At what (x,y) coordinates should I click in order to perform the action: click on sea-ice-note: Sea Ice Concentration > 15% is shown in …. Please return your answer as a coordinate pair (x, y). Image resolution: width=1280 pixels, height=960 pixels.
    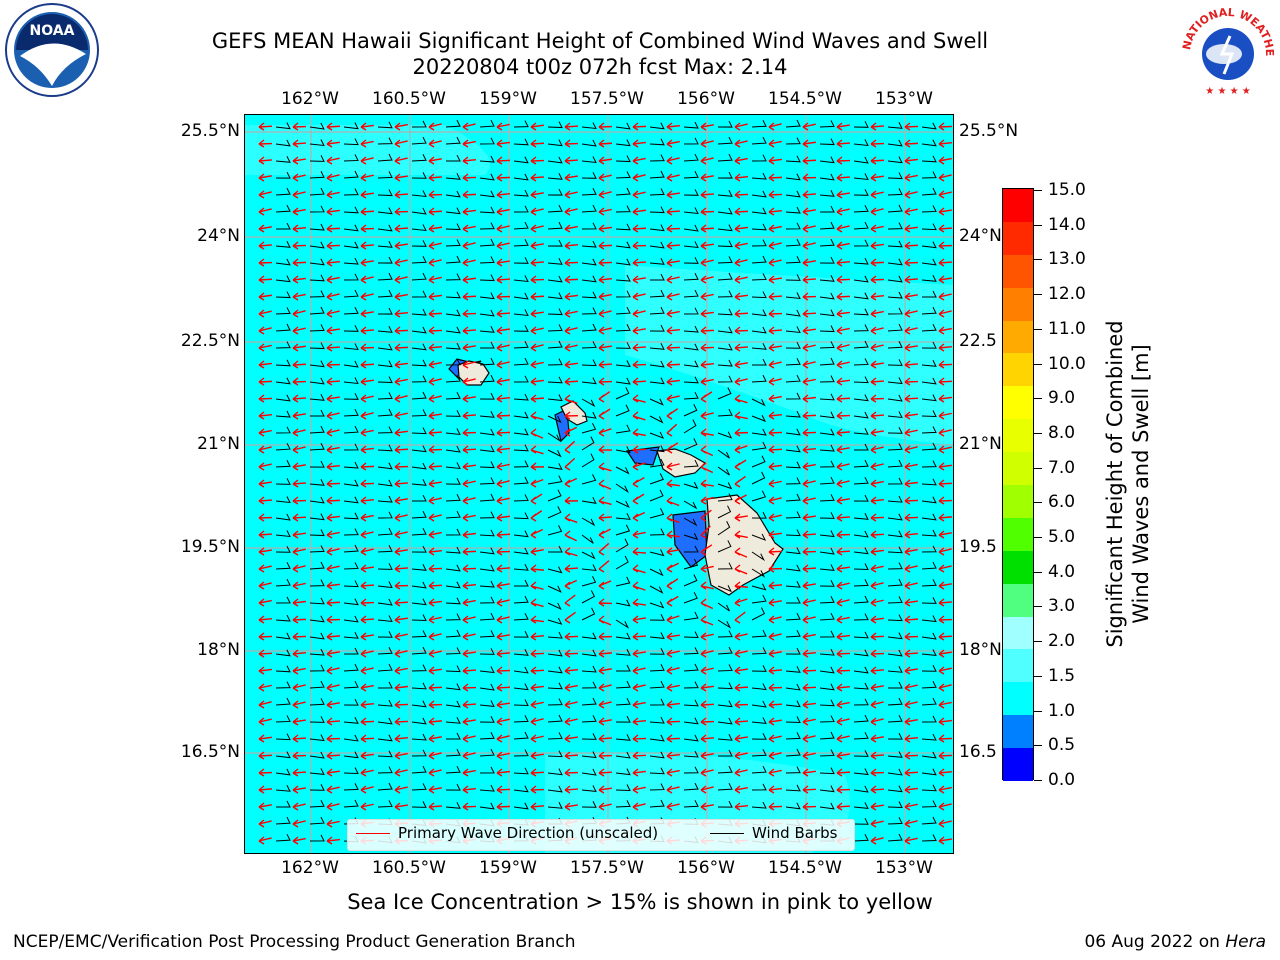
    Looking at the image, I should click on (640, 902).